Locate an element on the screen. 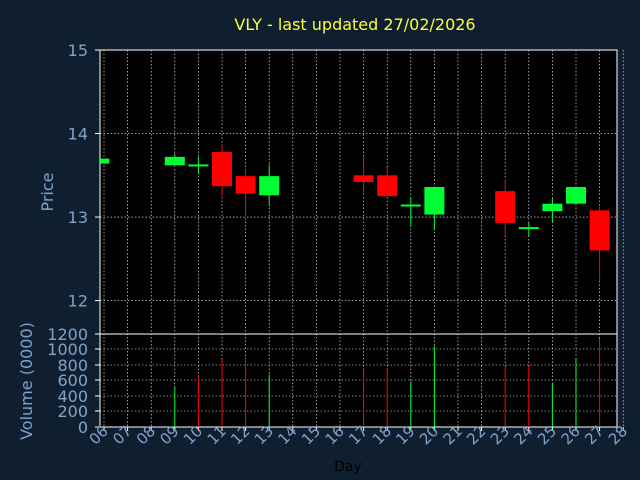 The image size is (640, 480). day-axis-label: Day is located at coordinates (348, 467).